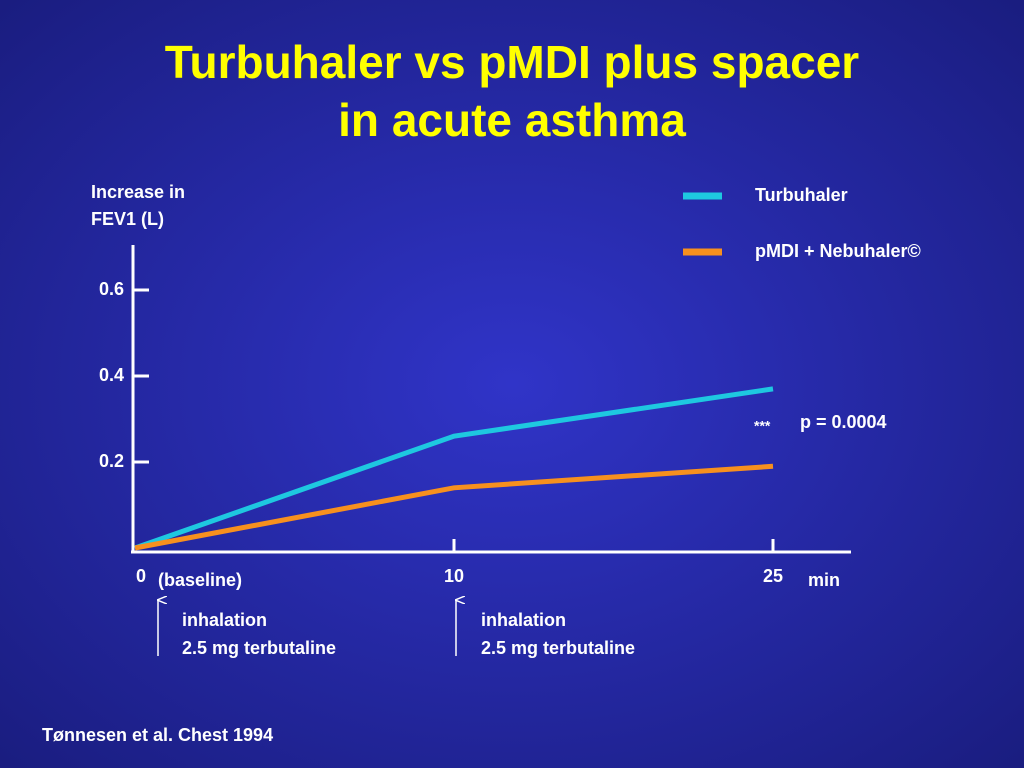  Describe the element at coordinates (157, 735) in the screenshot. I see `source: Tønnesen et al. Chest 1994` at that location.